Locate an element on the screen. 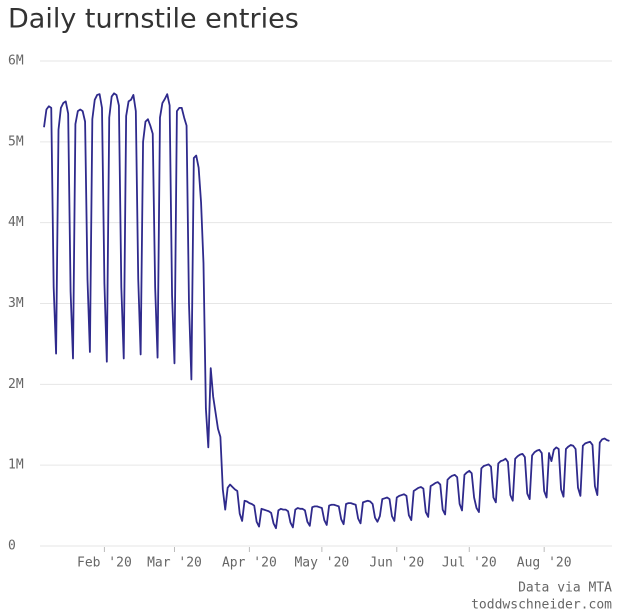 The image size is (618, 616). y-tick-label: 5M is located at coordinates (16, 141).